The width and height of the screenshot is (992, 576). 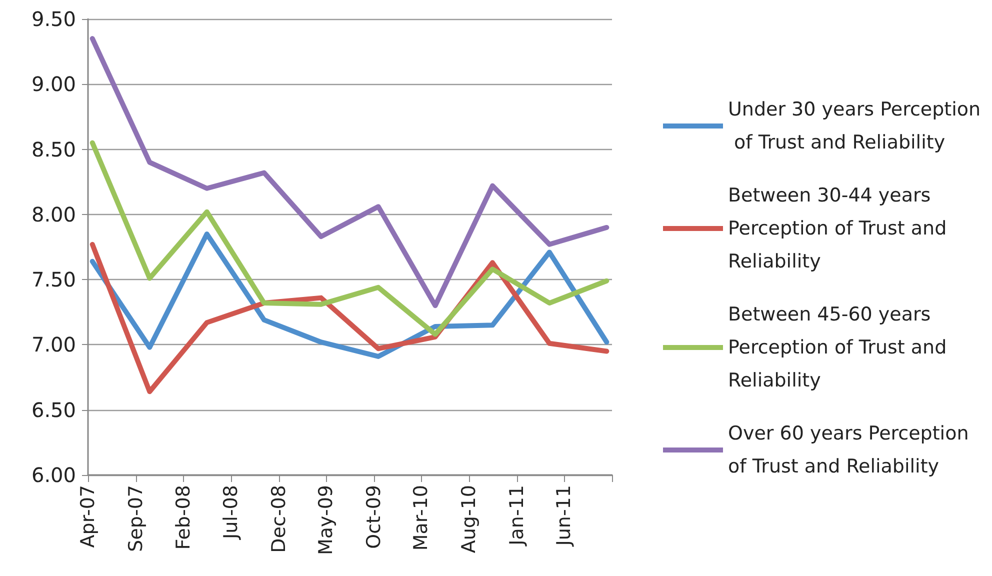 I want to click on y-tick-label: 9.50, so click(x=53, y=19).